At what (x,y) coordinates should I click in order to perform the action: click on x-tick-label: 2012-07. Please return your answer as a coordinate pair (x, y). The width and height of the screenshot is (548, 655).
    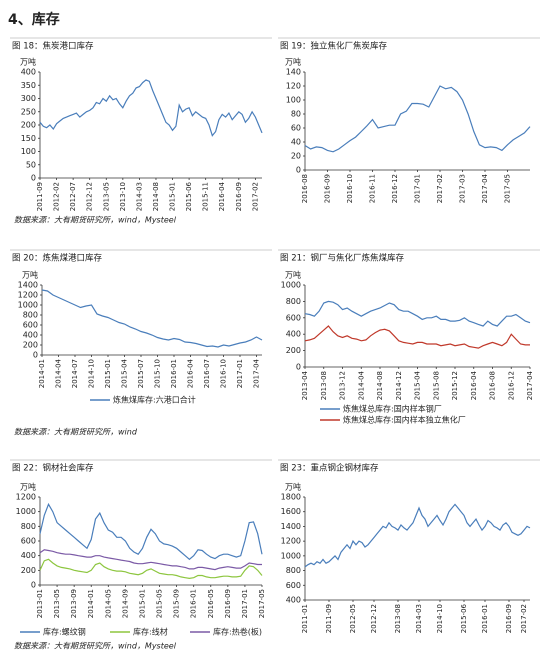
    Looking at the image, I should click on (73, 196).